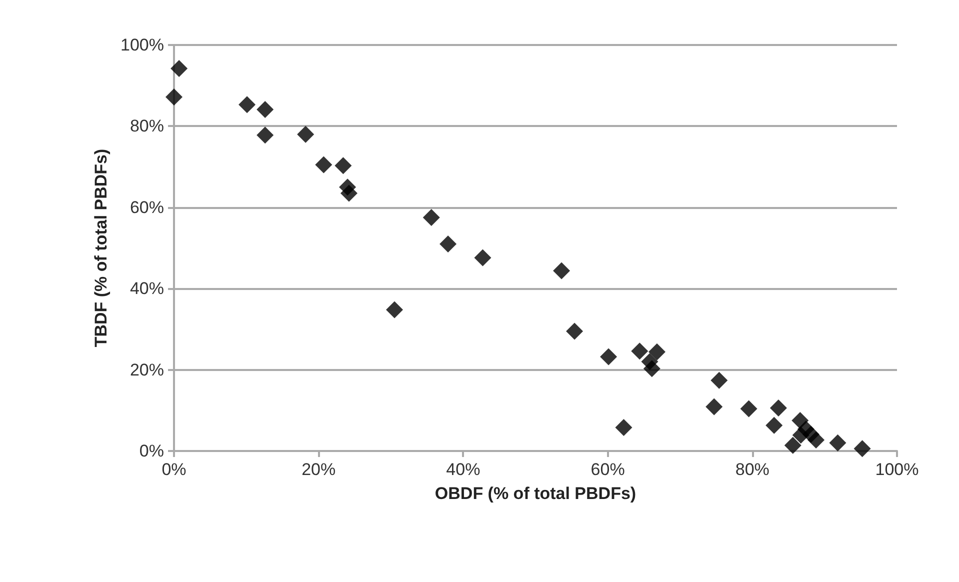  What do you see at coordinates (151, 451) in the screenshot?
I see `y-tick-label: 0%` at bounding box center [151, 451].